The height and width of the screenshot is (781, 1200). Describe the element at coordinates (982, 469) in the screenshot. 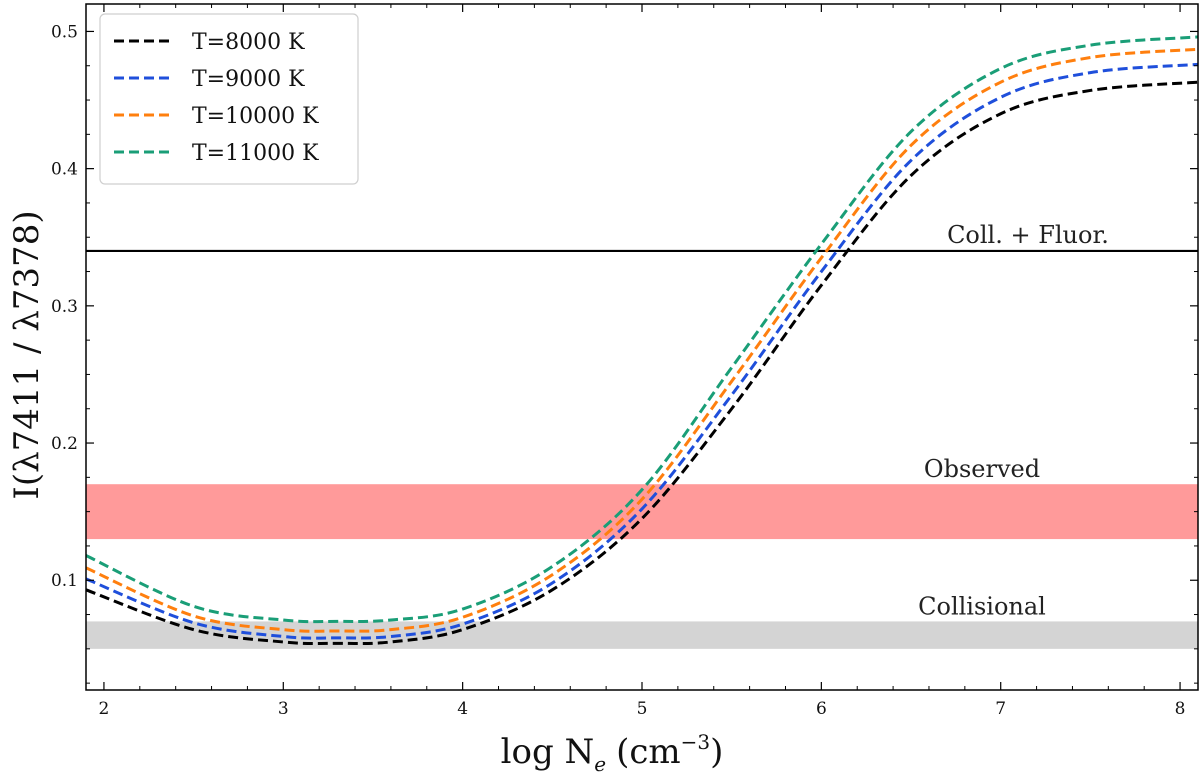

I see `band-label-observed: Observed` at that location.